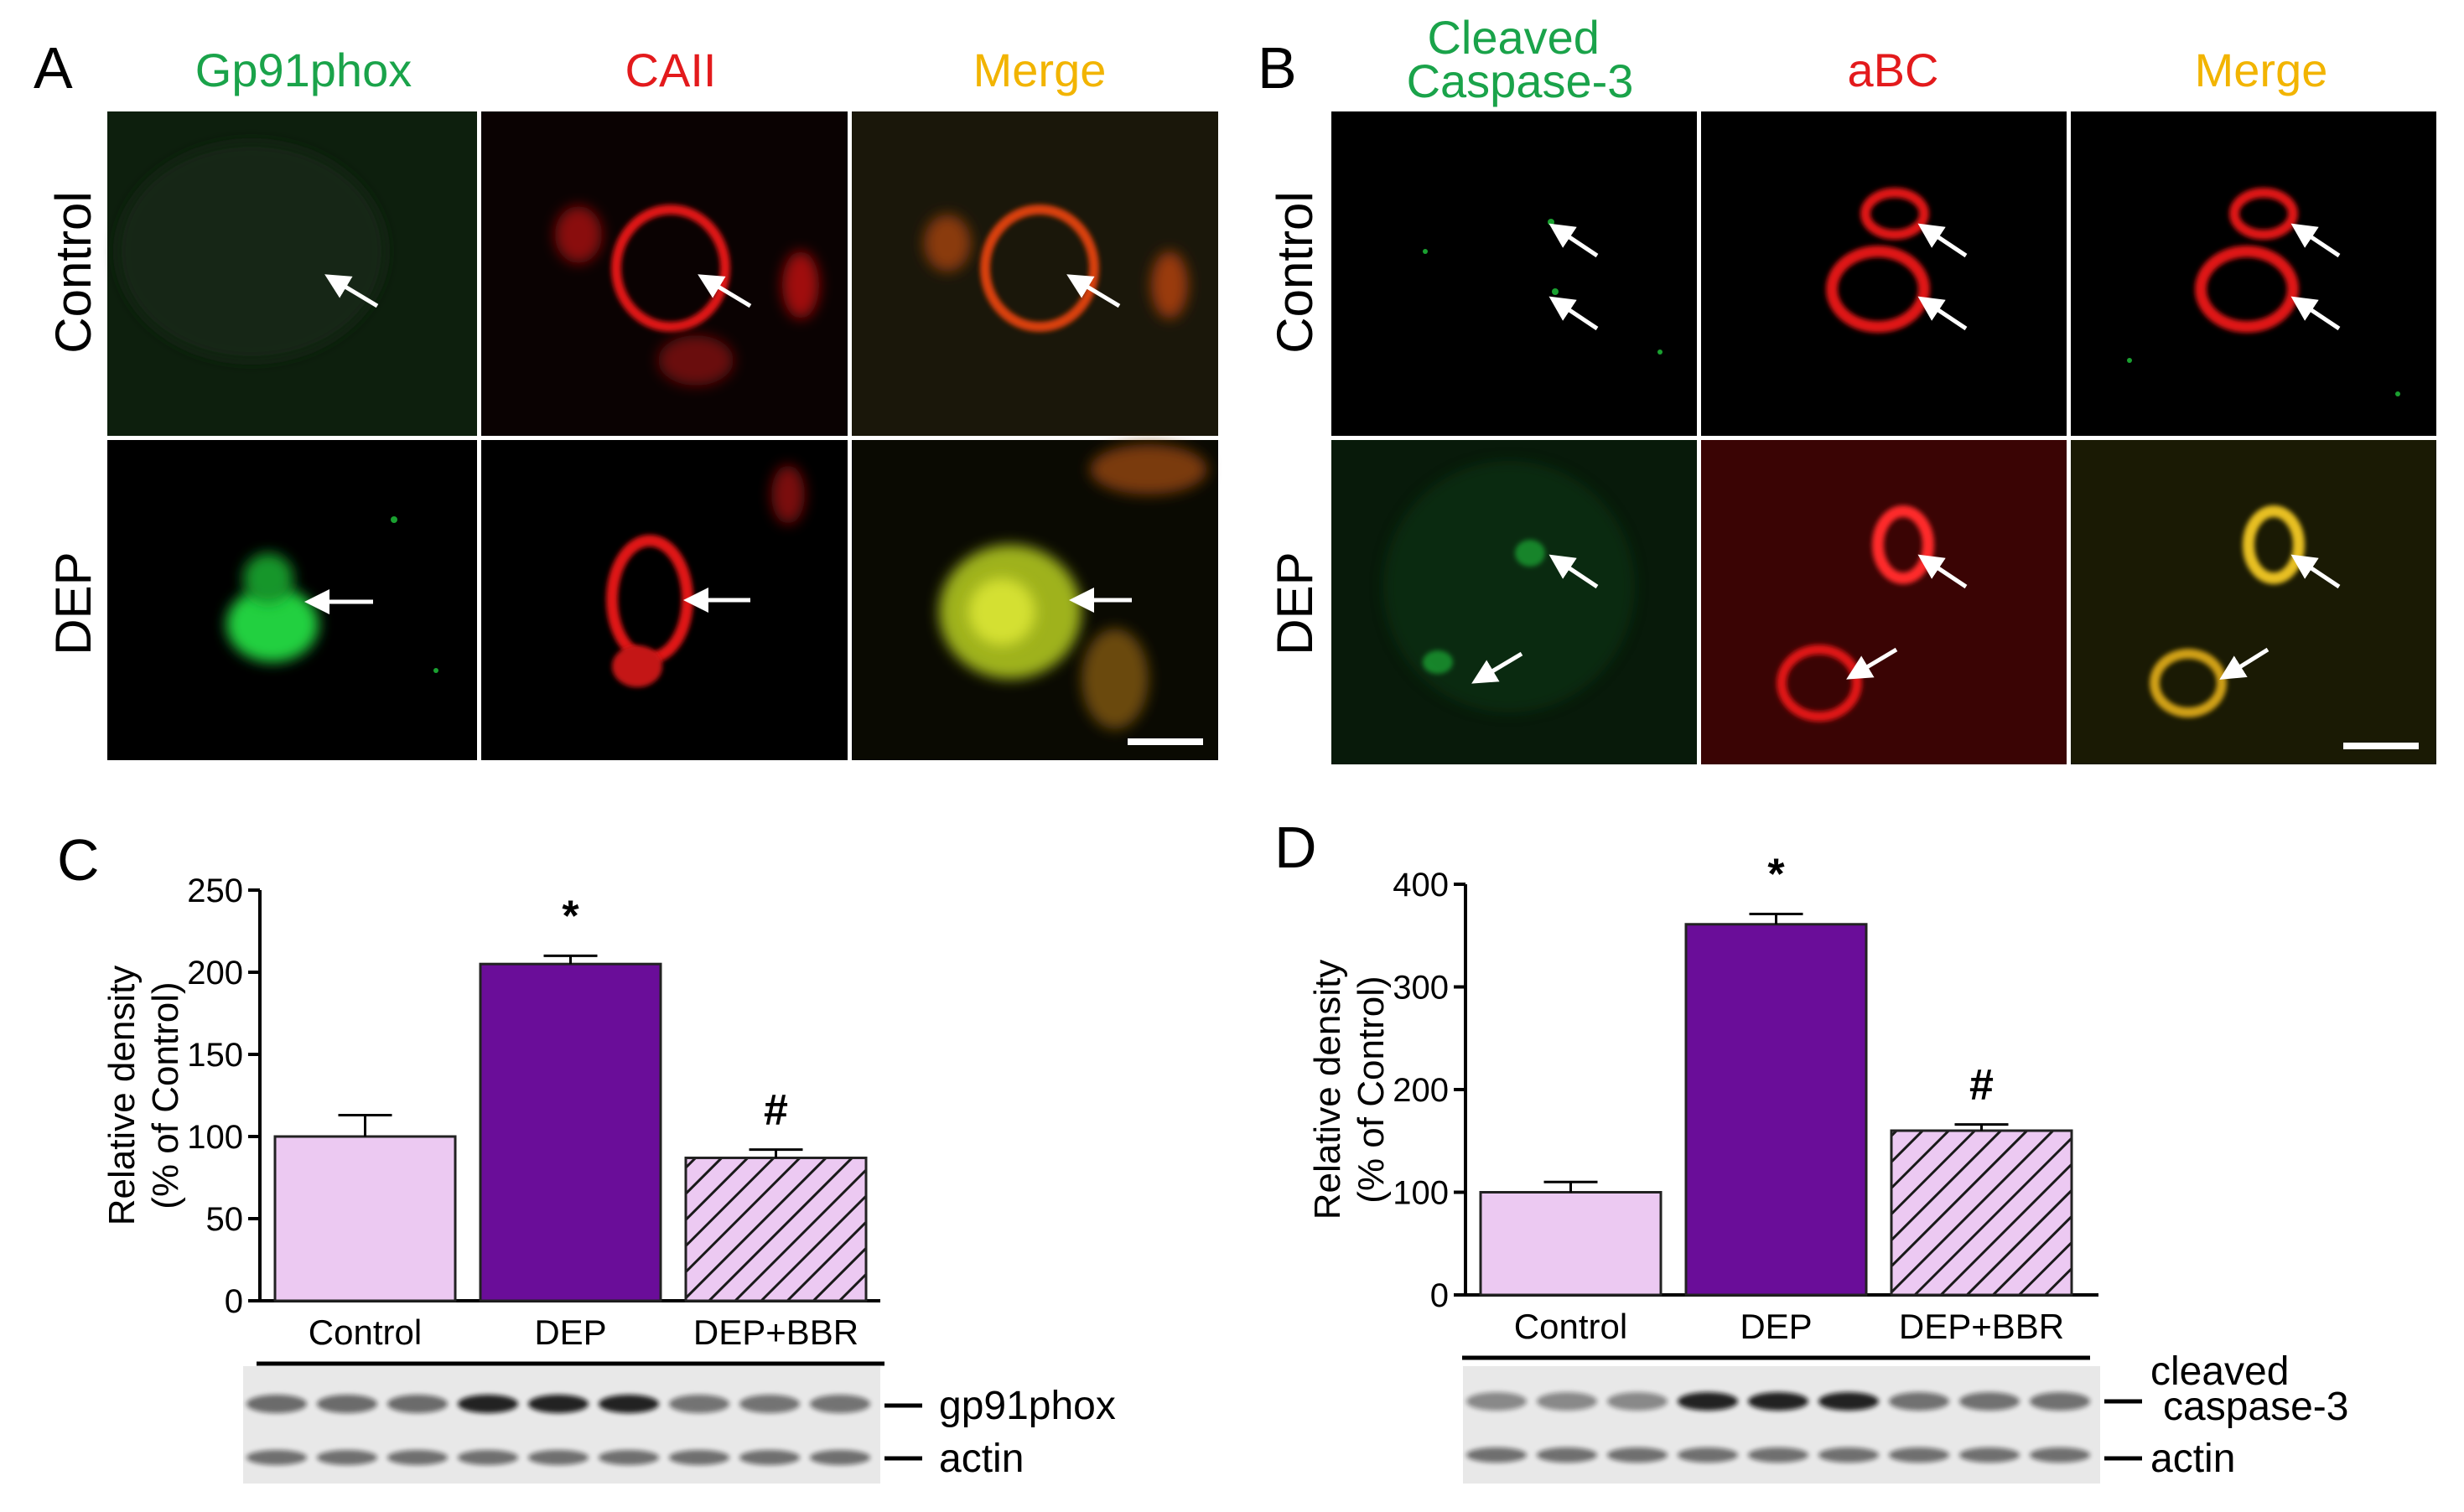 The width and height of the screenshot is (2464, 1512). I want to click on western-blot-c: gp91phox actin, so click(679, 1425).